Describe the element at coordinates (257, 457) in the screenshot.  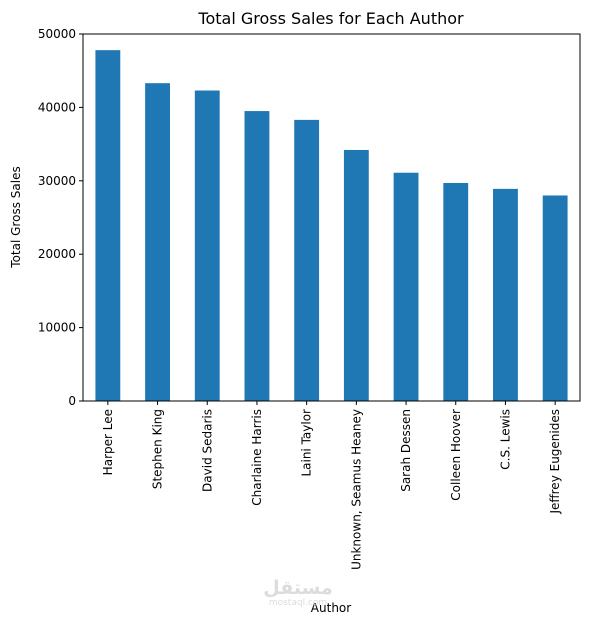
I see `x-tick-label-3: Charlaine Harris` at that location.